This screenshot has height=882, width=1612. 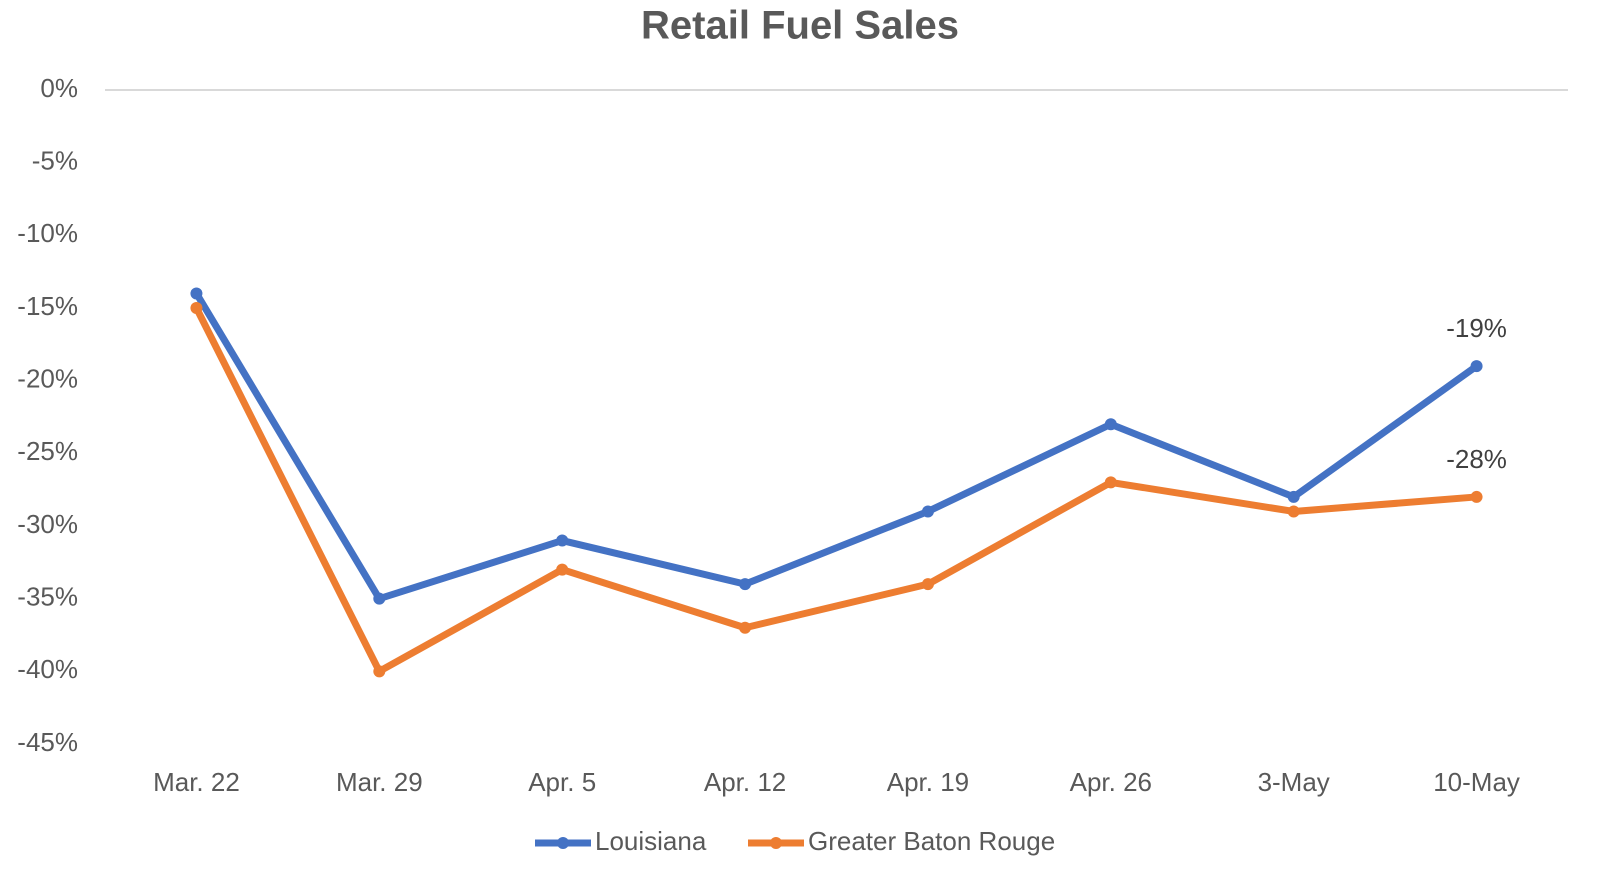 What do you see at coordinates (196, 782) in the screenshot?
I see `x-tick-label: Mar. 22` at bounding box center [196, 782].